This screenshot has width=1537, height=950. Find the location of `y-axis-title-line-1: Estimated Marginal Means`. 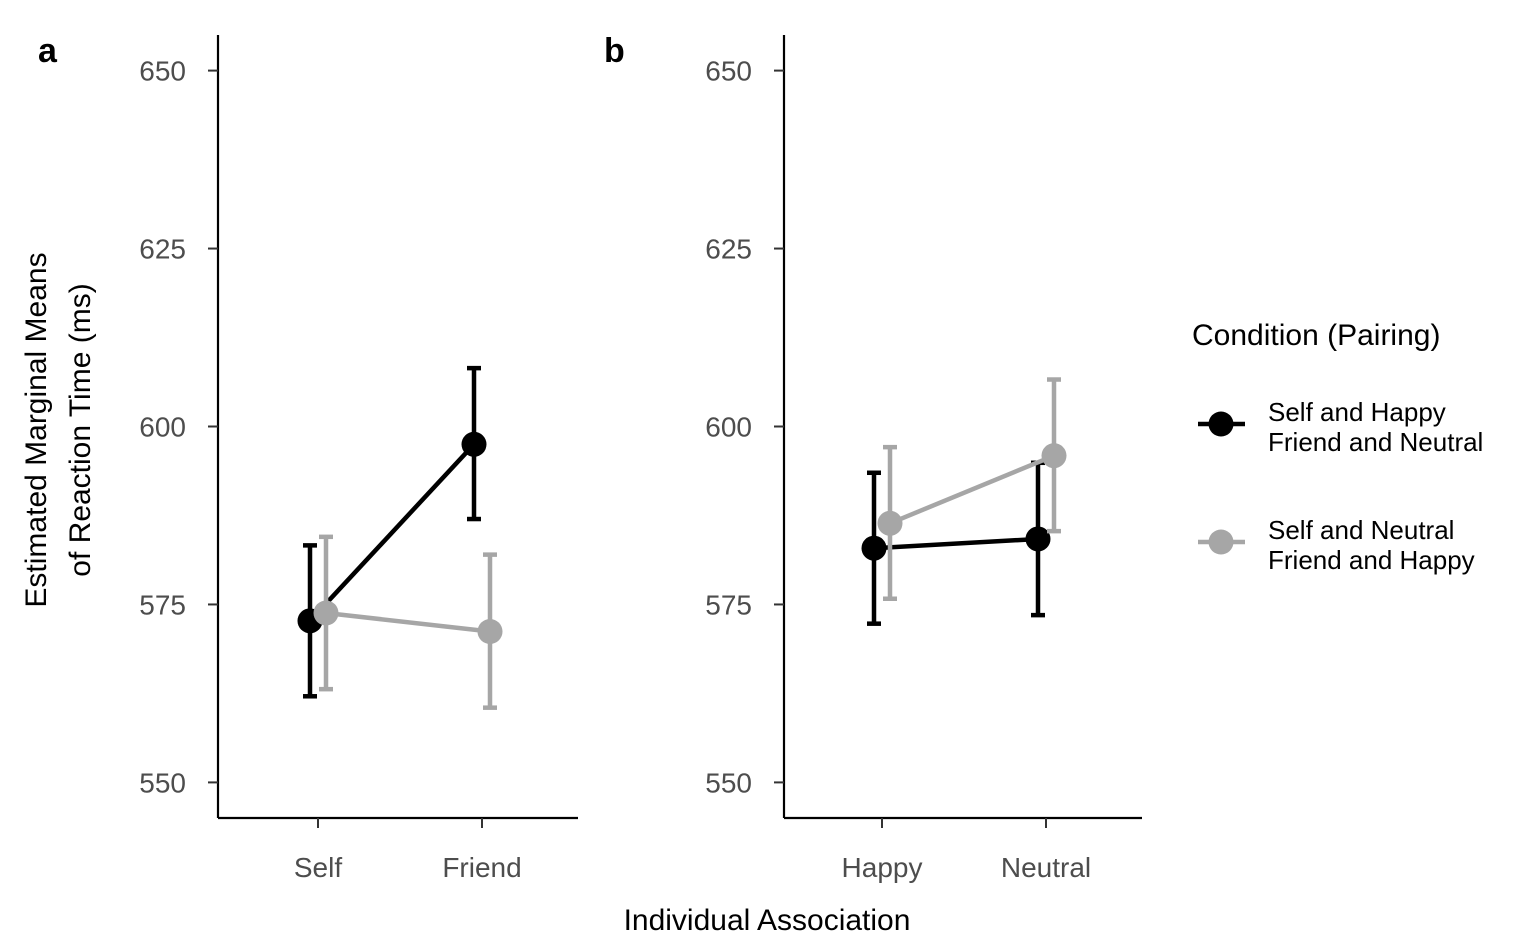

y-axis-title-line-1: Estimated Marginal Means is located at coordinates (36, 429).